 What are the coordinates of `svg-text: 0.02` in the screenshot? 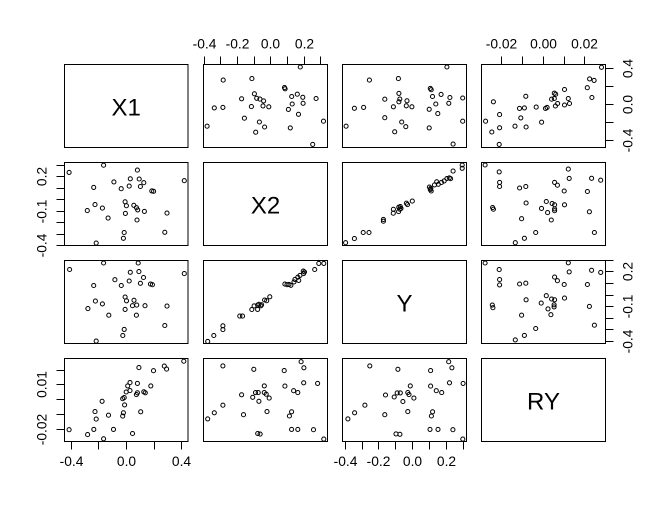 It's located at (584, 44).